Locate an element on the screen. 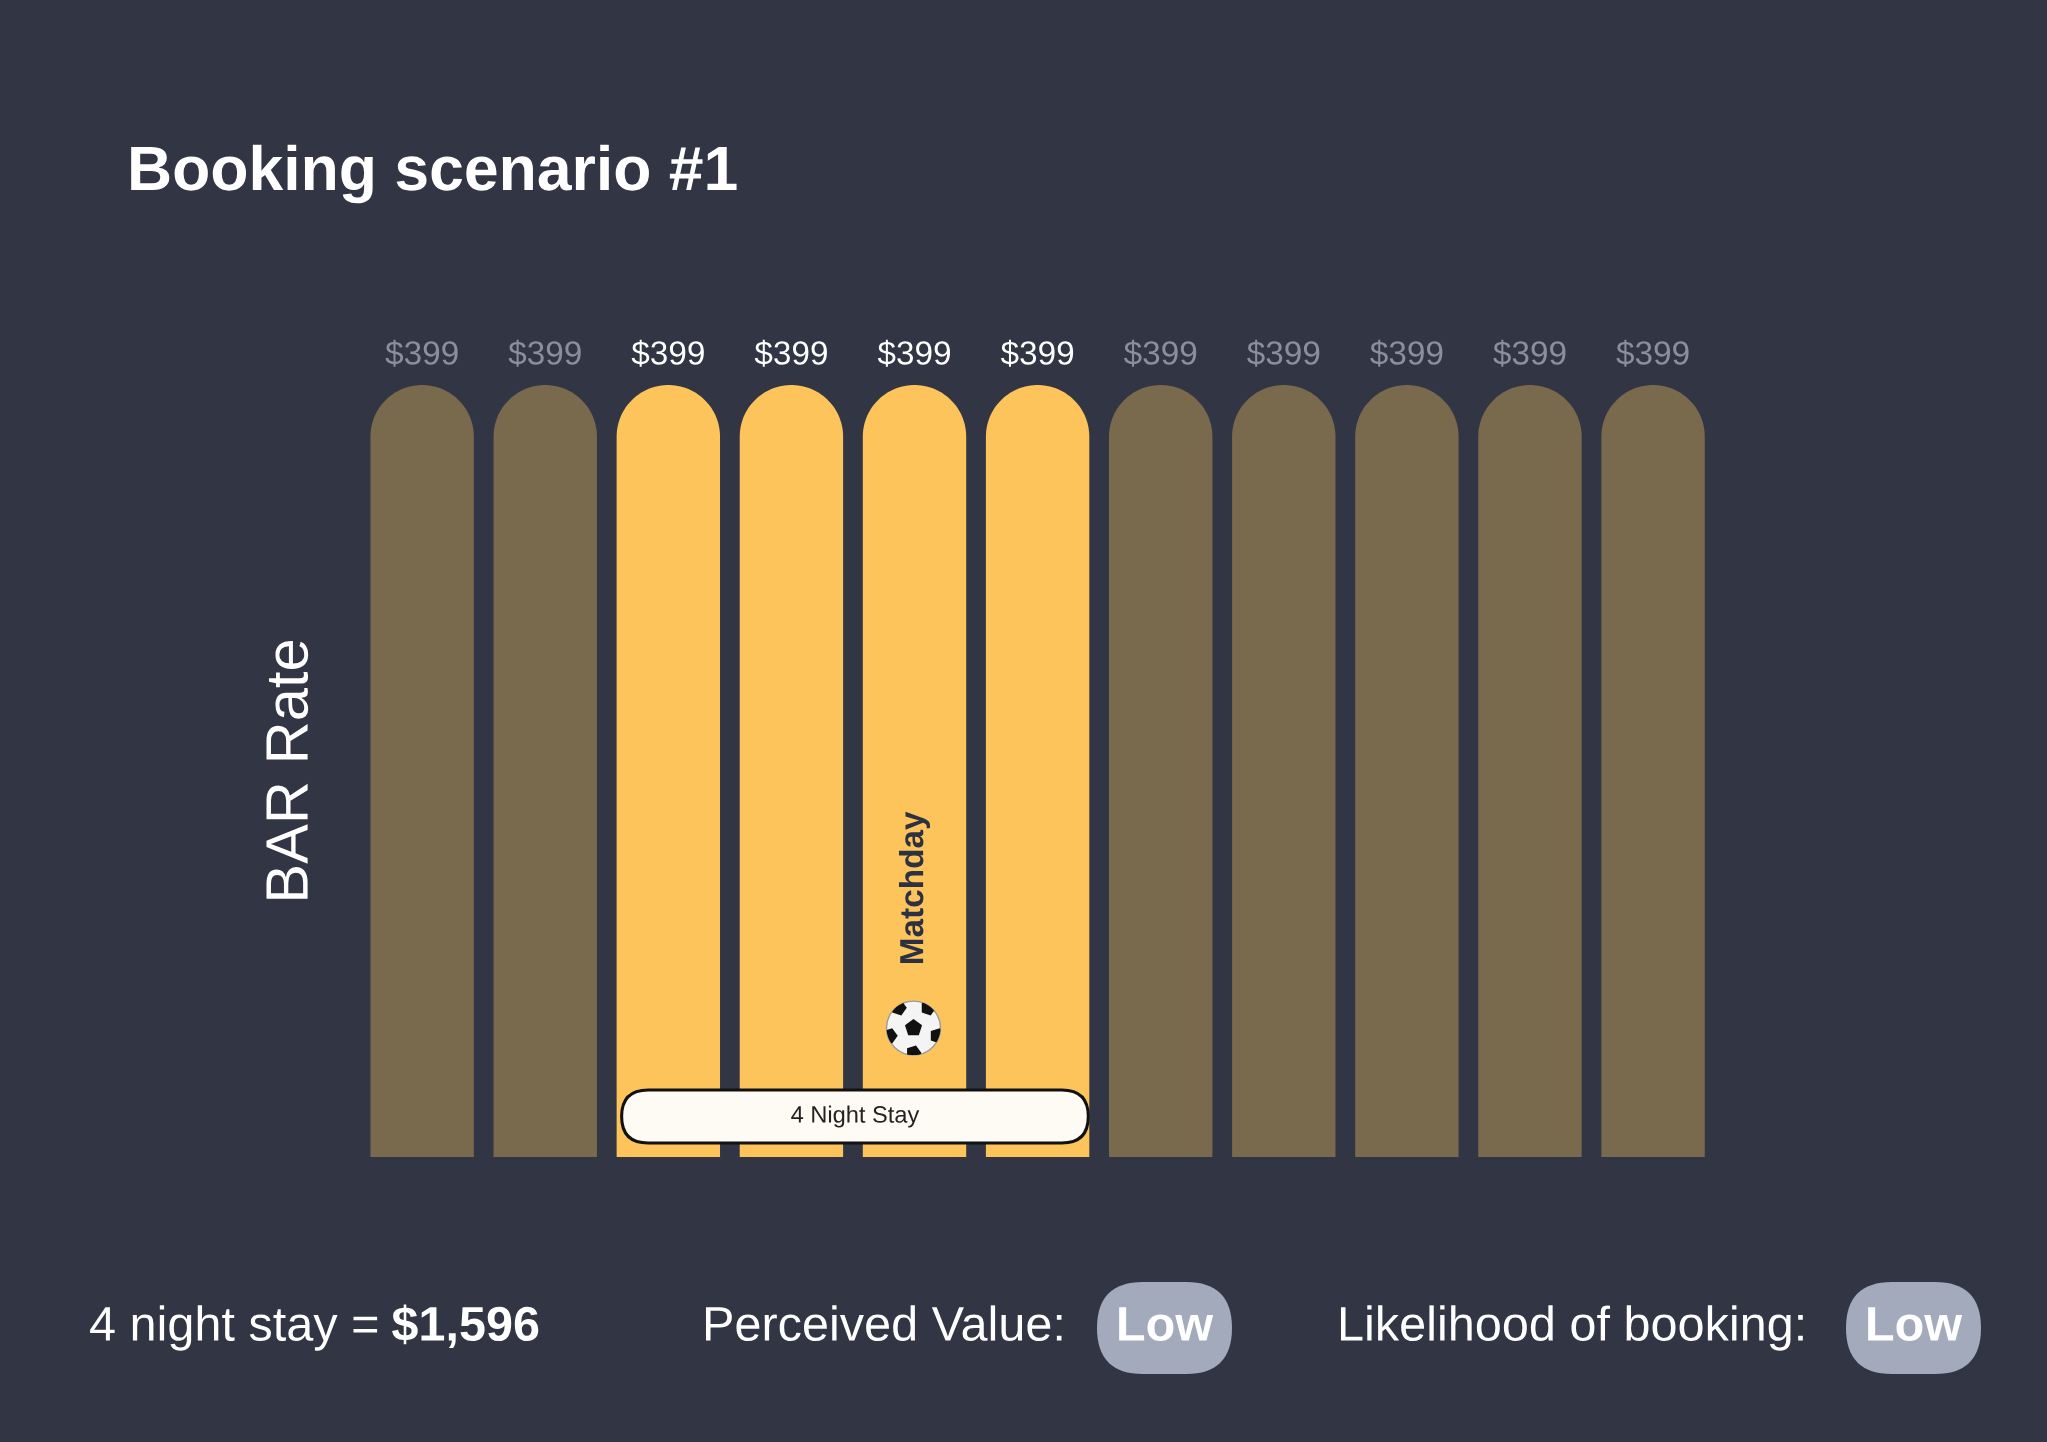 This screenshot has height=1442, width=2047. chart-title: Booking scenario #1 is located at coordinates (434, 174).